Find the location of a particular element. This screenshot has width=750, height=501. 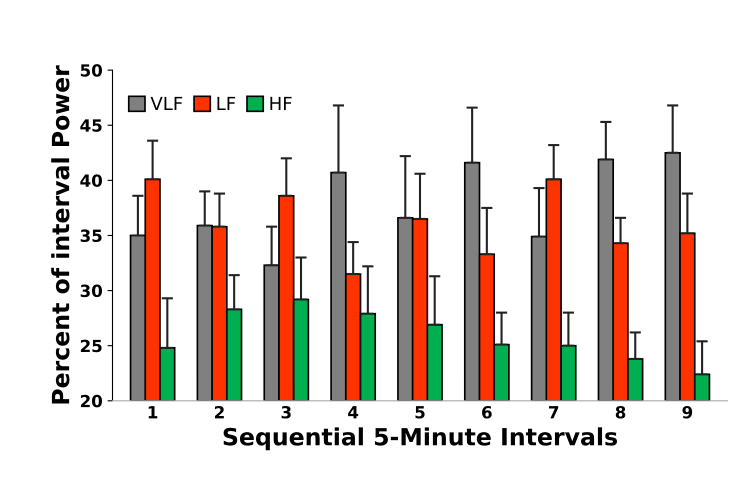

x-tick-label: 8 is located at coordinates (621, 412).